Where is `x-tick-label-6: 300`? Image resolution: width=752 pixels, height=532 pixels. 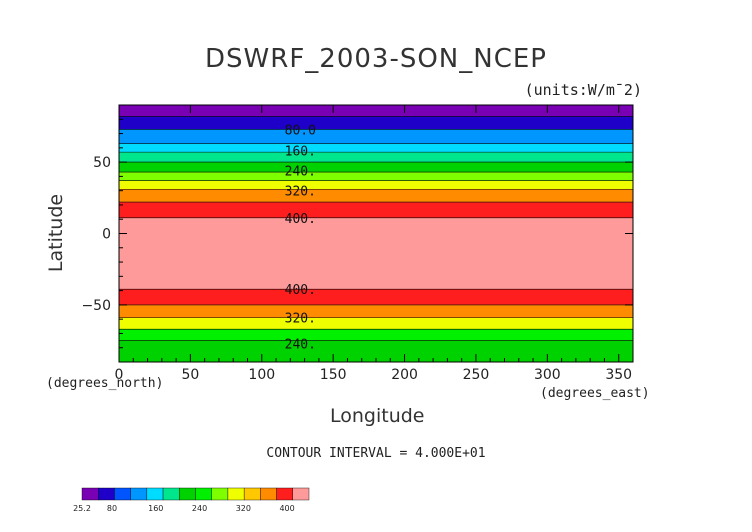
x-tick-label-6: 300 is located at coordinates (547, 375).